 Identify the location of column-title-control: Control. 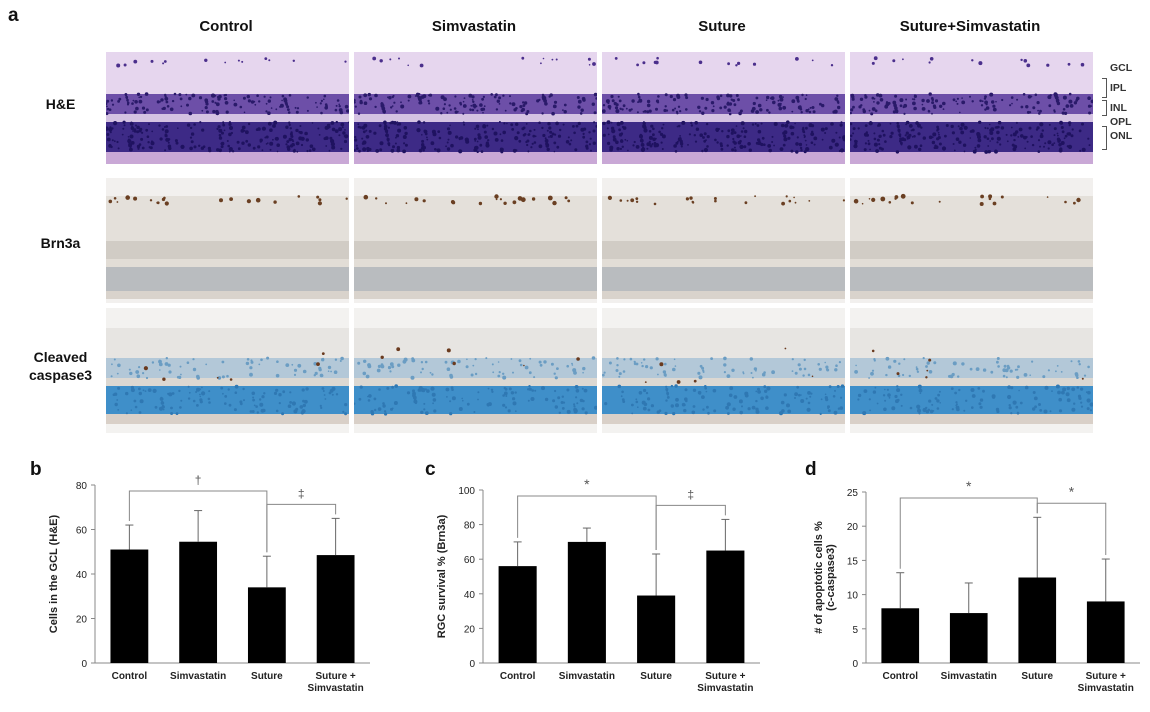
(226, 26).